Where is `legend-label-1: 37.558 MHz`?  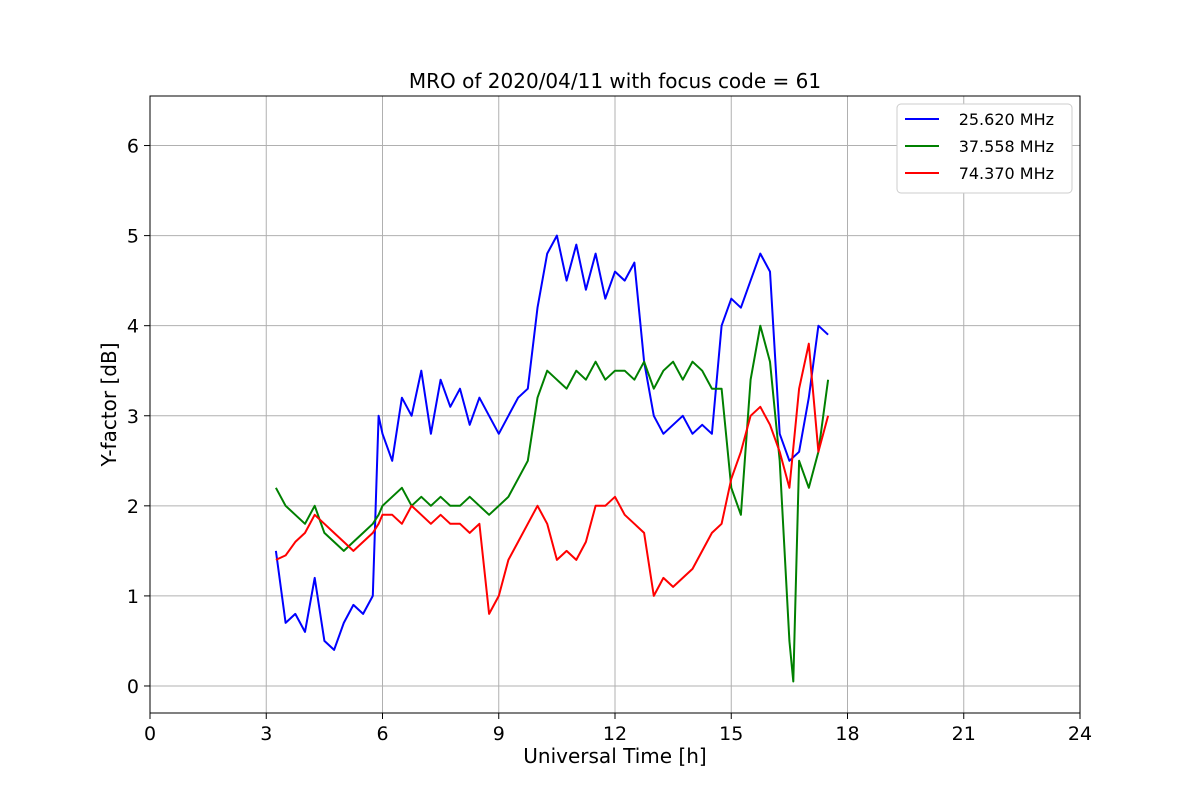 legend-label-1: 37.558 MHz is located at coordinates (1006, 146).